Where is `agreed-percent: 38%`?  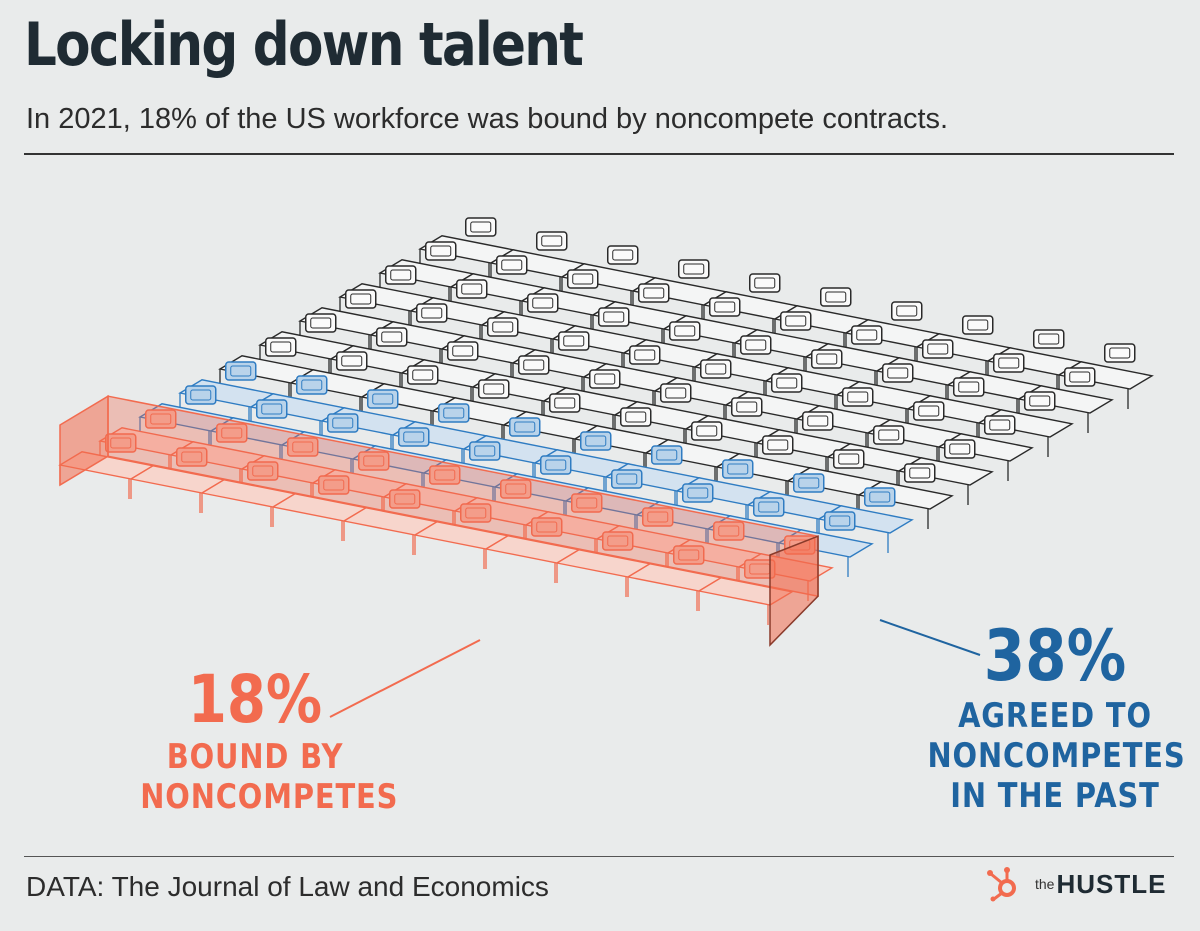 agreed-percent: 38% is located at coordinates (1055, 656).